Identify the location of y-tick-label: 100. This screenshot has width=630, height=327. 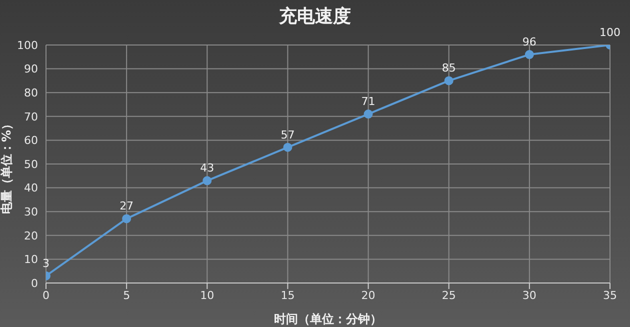
(27, 45).